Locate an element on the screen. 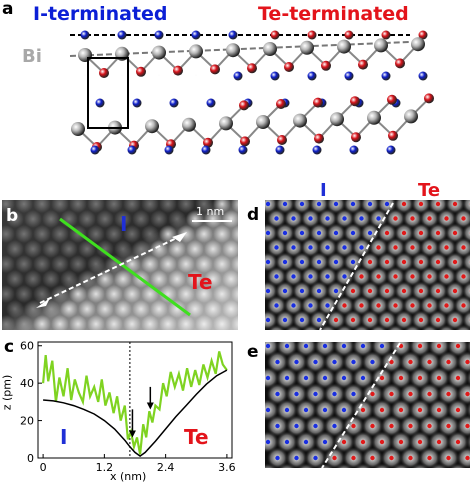 Image resolution: width=474 pixels, height=486 pixels. panel-c-te-label: Te is located at coordinates (196, 437).